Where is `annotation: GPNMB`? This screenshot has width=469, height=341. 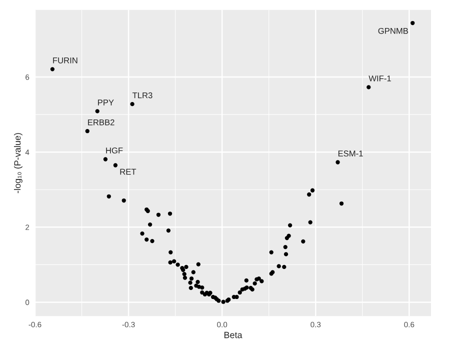
annotation: GPNMB is located at coordinates (393, 31).